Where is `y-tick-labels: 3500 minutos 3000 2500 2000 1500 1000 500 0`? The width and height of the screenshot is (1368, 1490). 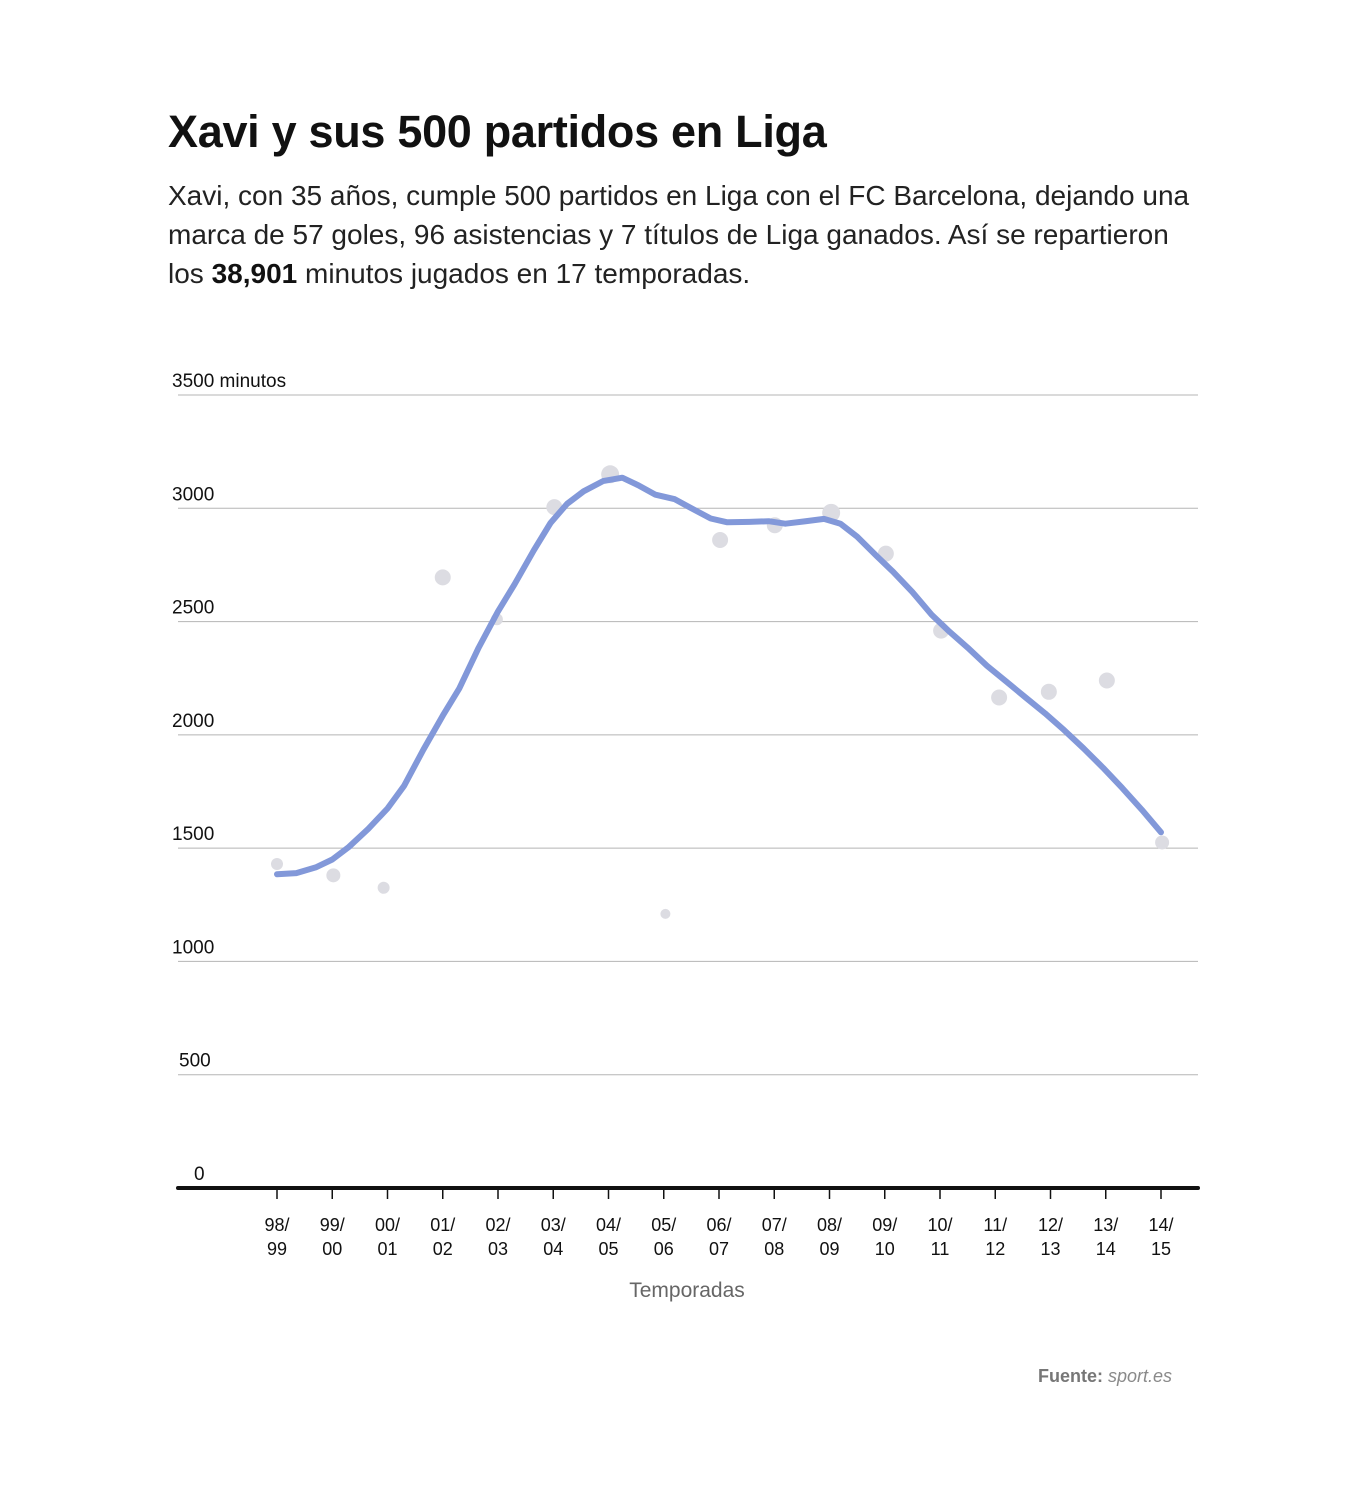 y-tick-labels: 3500 minutos 3000 2500 2000 1500 1000 500 0 is located at coordinates (229, 778).